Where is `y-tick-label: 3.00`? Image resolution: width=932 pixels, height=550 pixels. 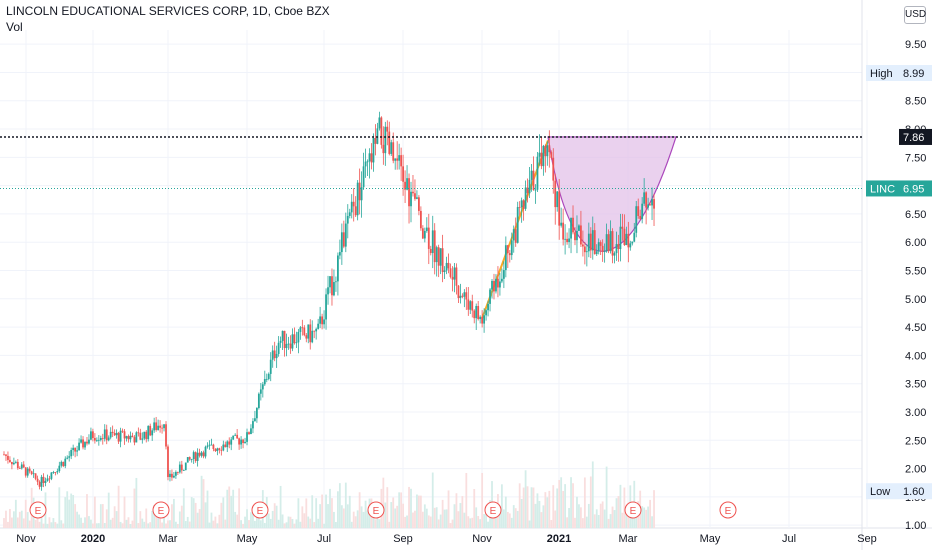 y-tick-label: 3.00 is located at coordinates (915, 413).